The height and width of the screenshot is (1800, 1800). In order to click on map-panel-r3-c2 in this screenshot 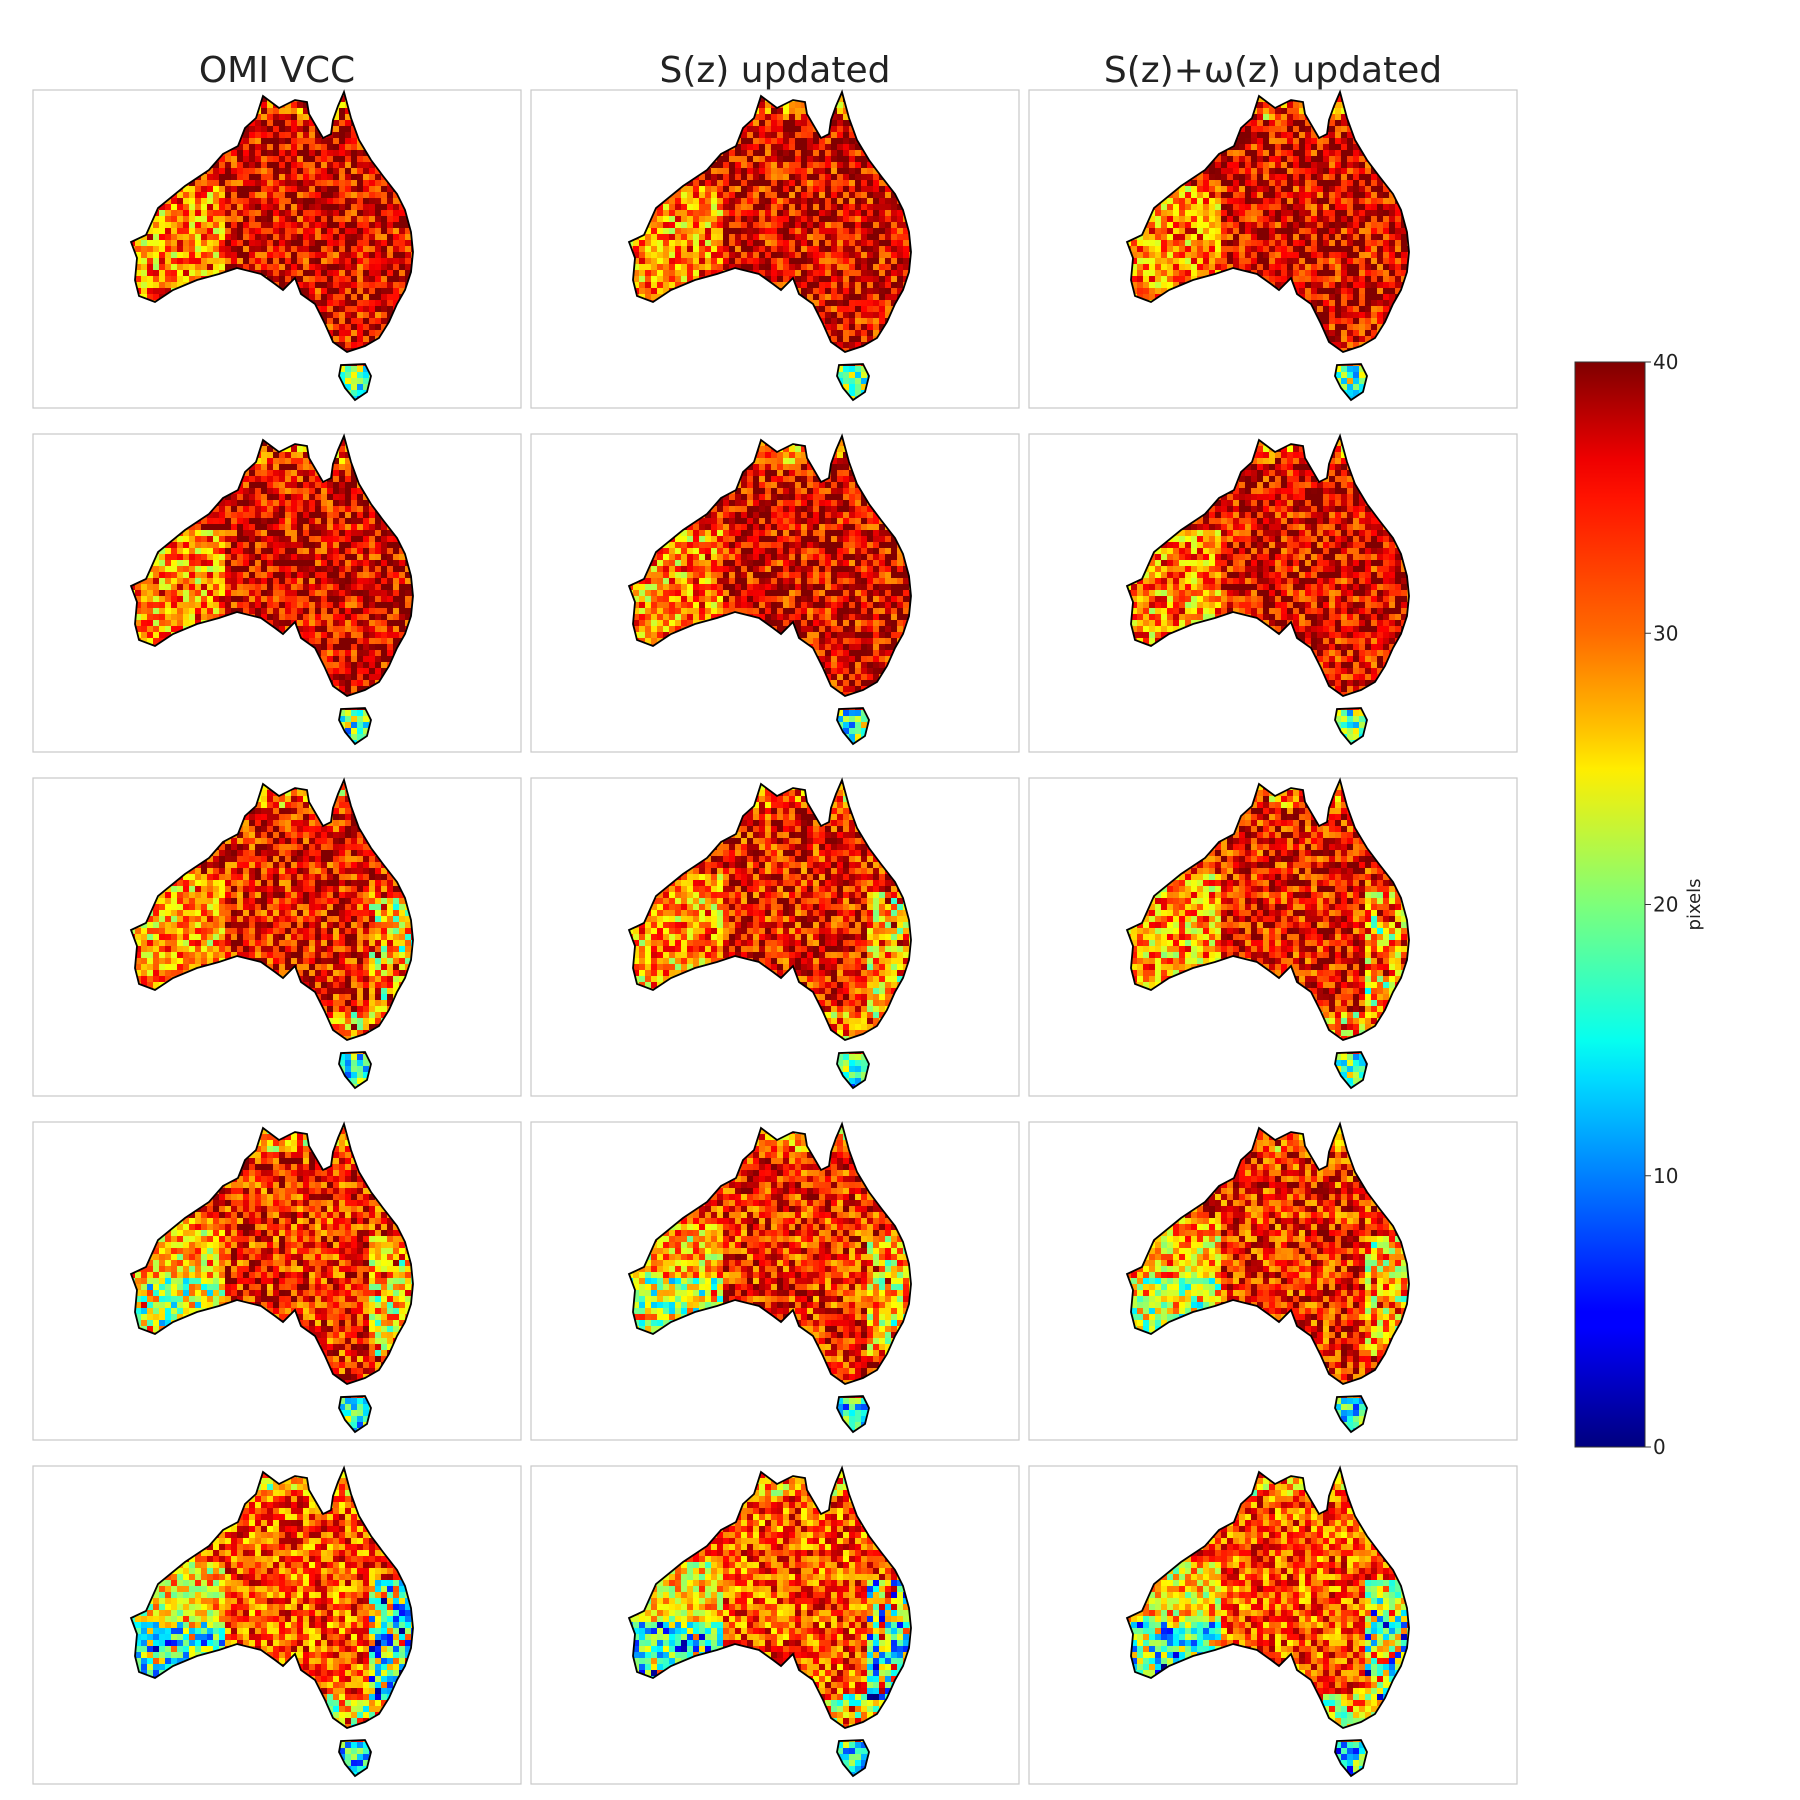, I will do `click(775, 937)`.